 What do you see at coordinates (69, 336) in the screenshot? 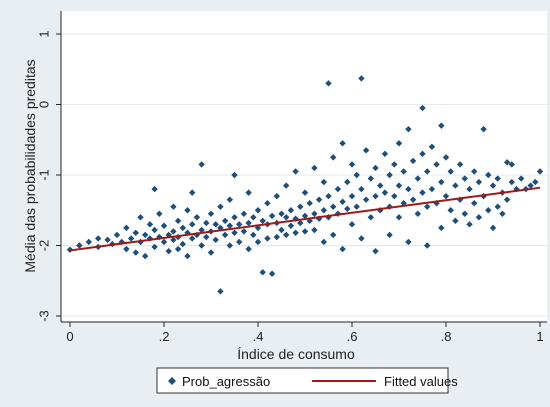
I see `x-tick-label-0: 0` at bounding box center [69, 336].